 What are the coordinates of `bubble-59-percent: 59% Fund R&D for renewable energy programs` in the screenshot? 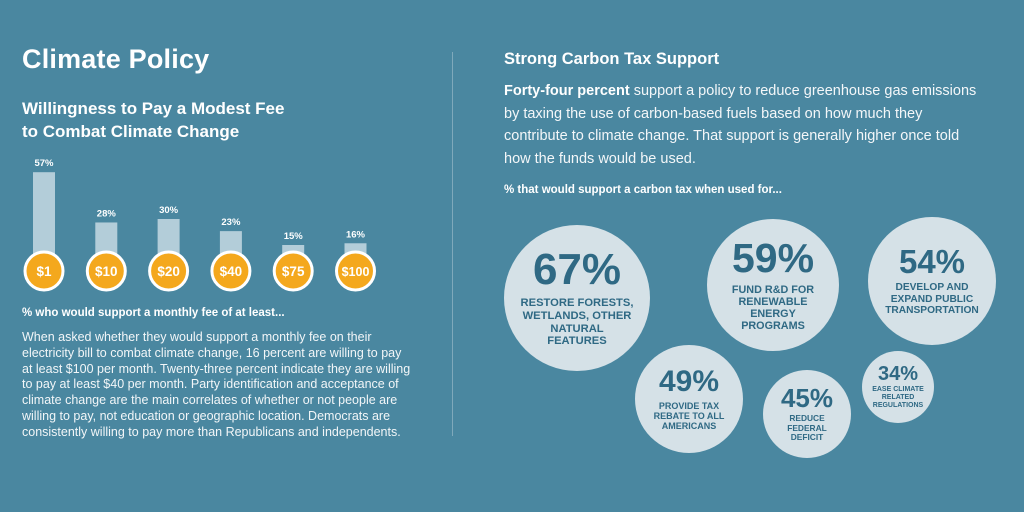 It's located at (773, 285).